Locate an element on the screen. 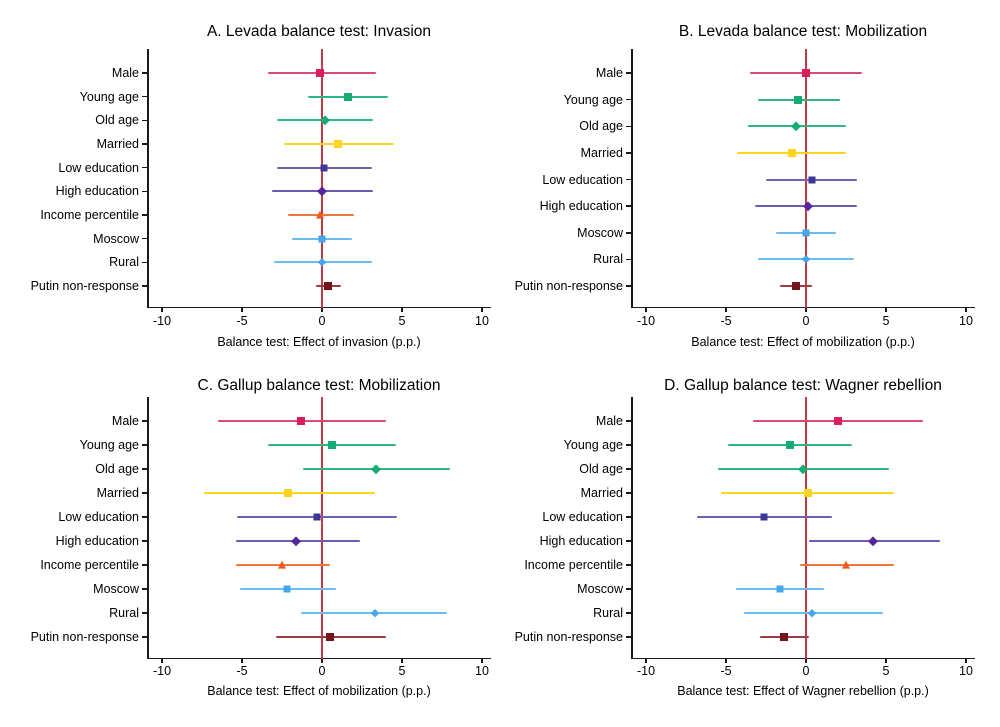 Image resolution: width=1000 pixels, height=727 pixels. category-label: Moscow is located at coordinates (116, 238).